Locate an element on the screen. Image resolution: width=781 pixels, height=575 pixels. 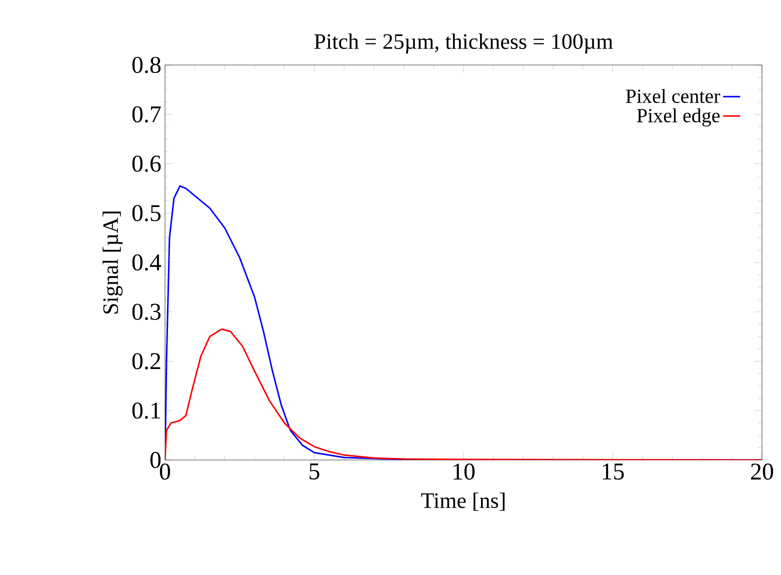
y-tick-label: 0.1 is located at coordinates (146, 410).